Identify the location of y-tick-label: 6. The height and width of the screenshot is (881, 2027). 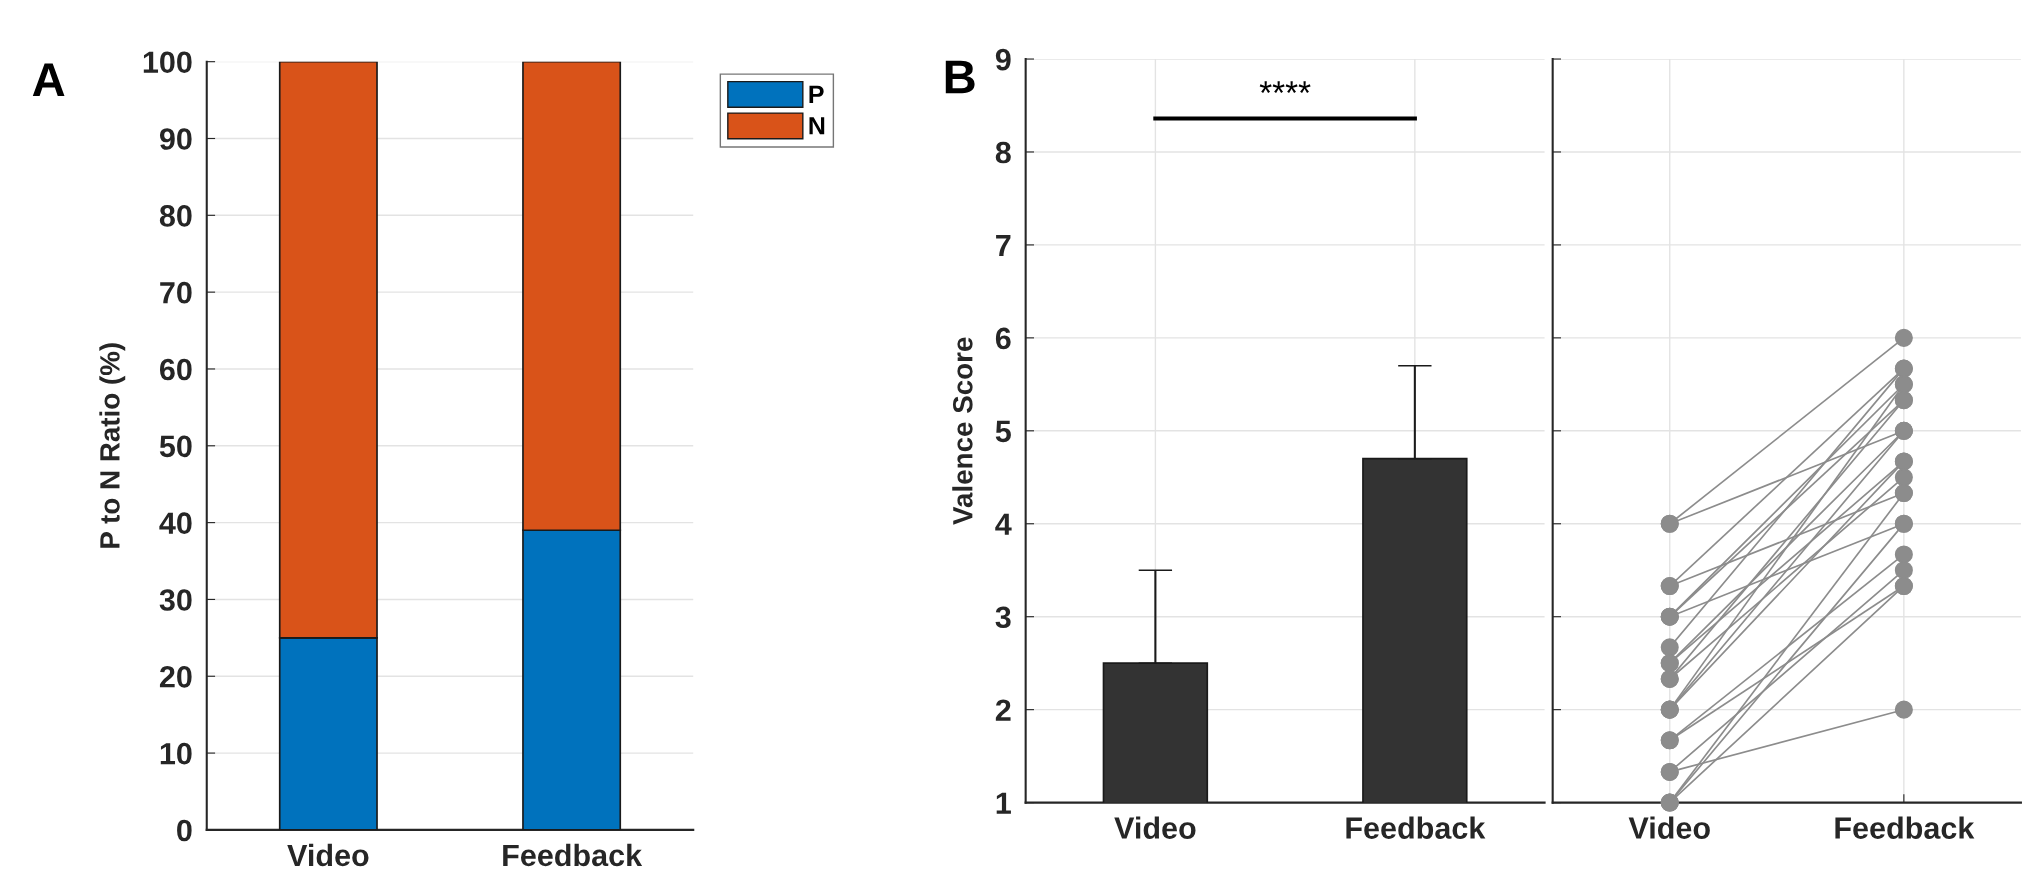
(1003, 338).